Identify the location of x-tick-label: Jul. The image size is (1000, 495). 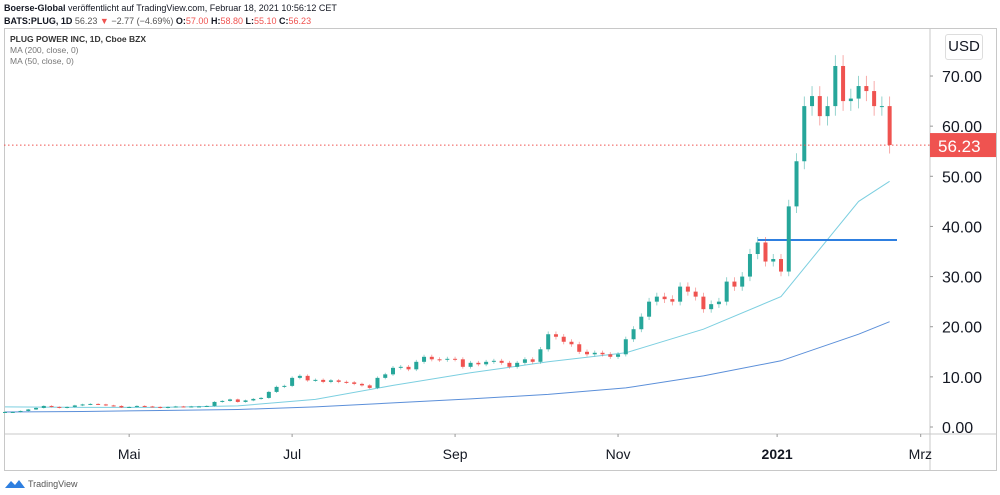
(292, 454).